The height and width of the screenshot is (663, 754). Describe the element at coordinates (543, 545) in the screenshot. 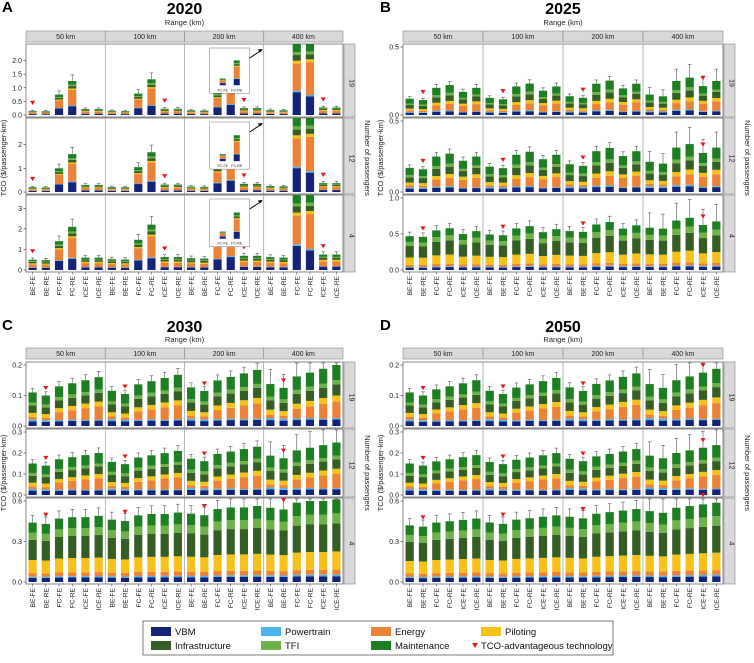

I see `bar-ice-fe` at that location.